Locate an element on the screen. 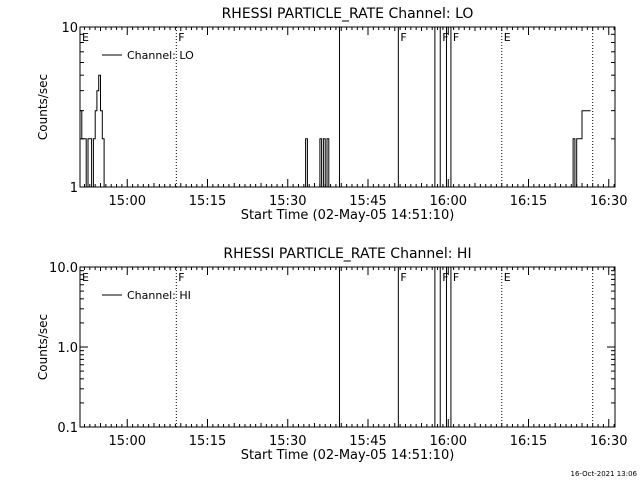  chart-title: RHESSI PARTICLE_RATE Channel: HI is located at coordinates (347, 254).